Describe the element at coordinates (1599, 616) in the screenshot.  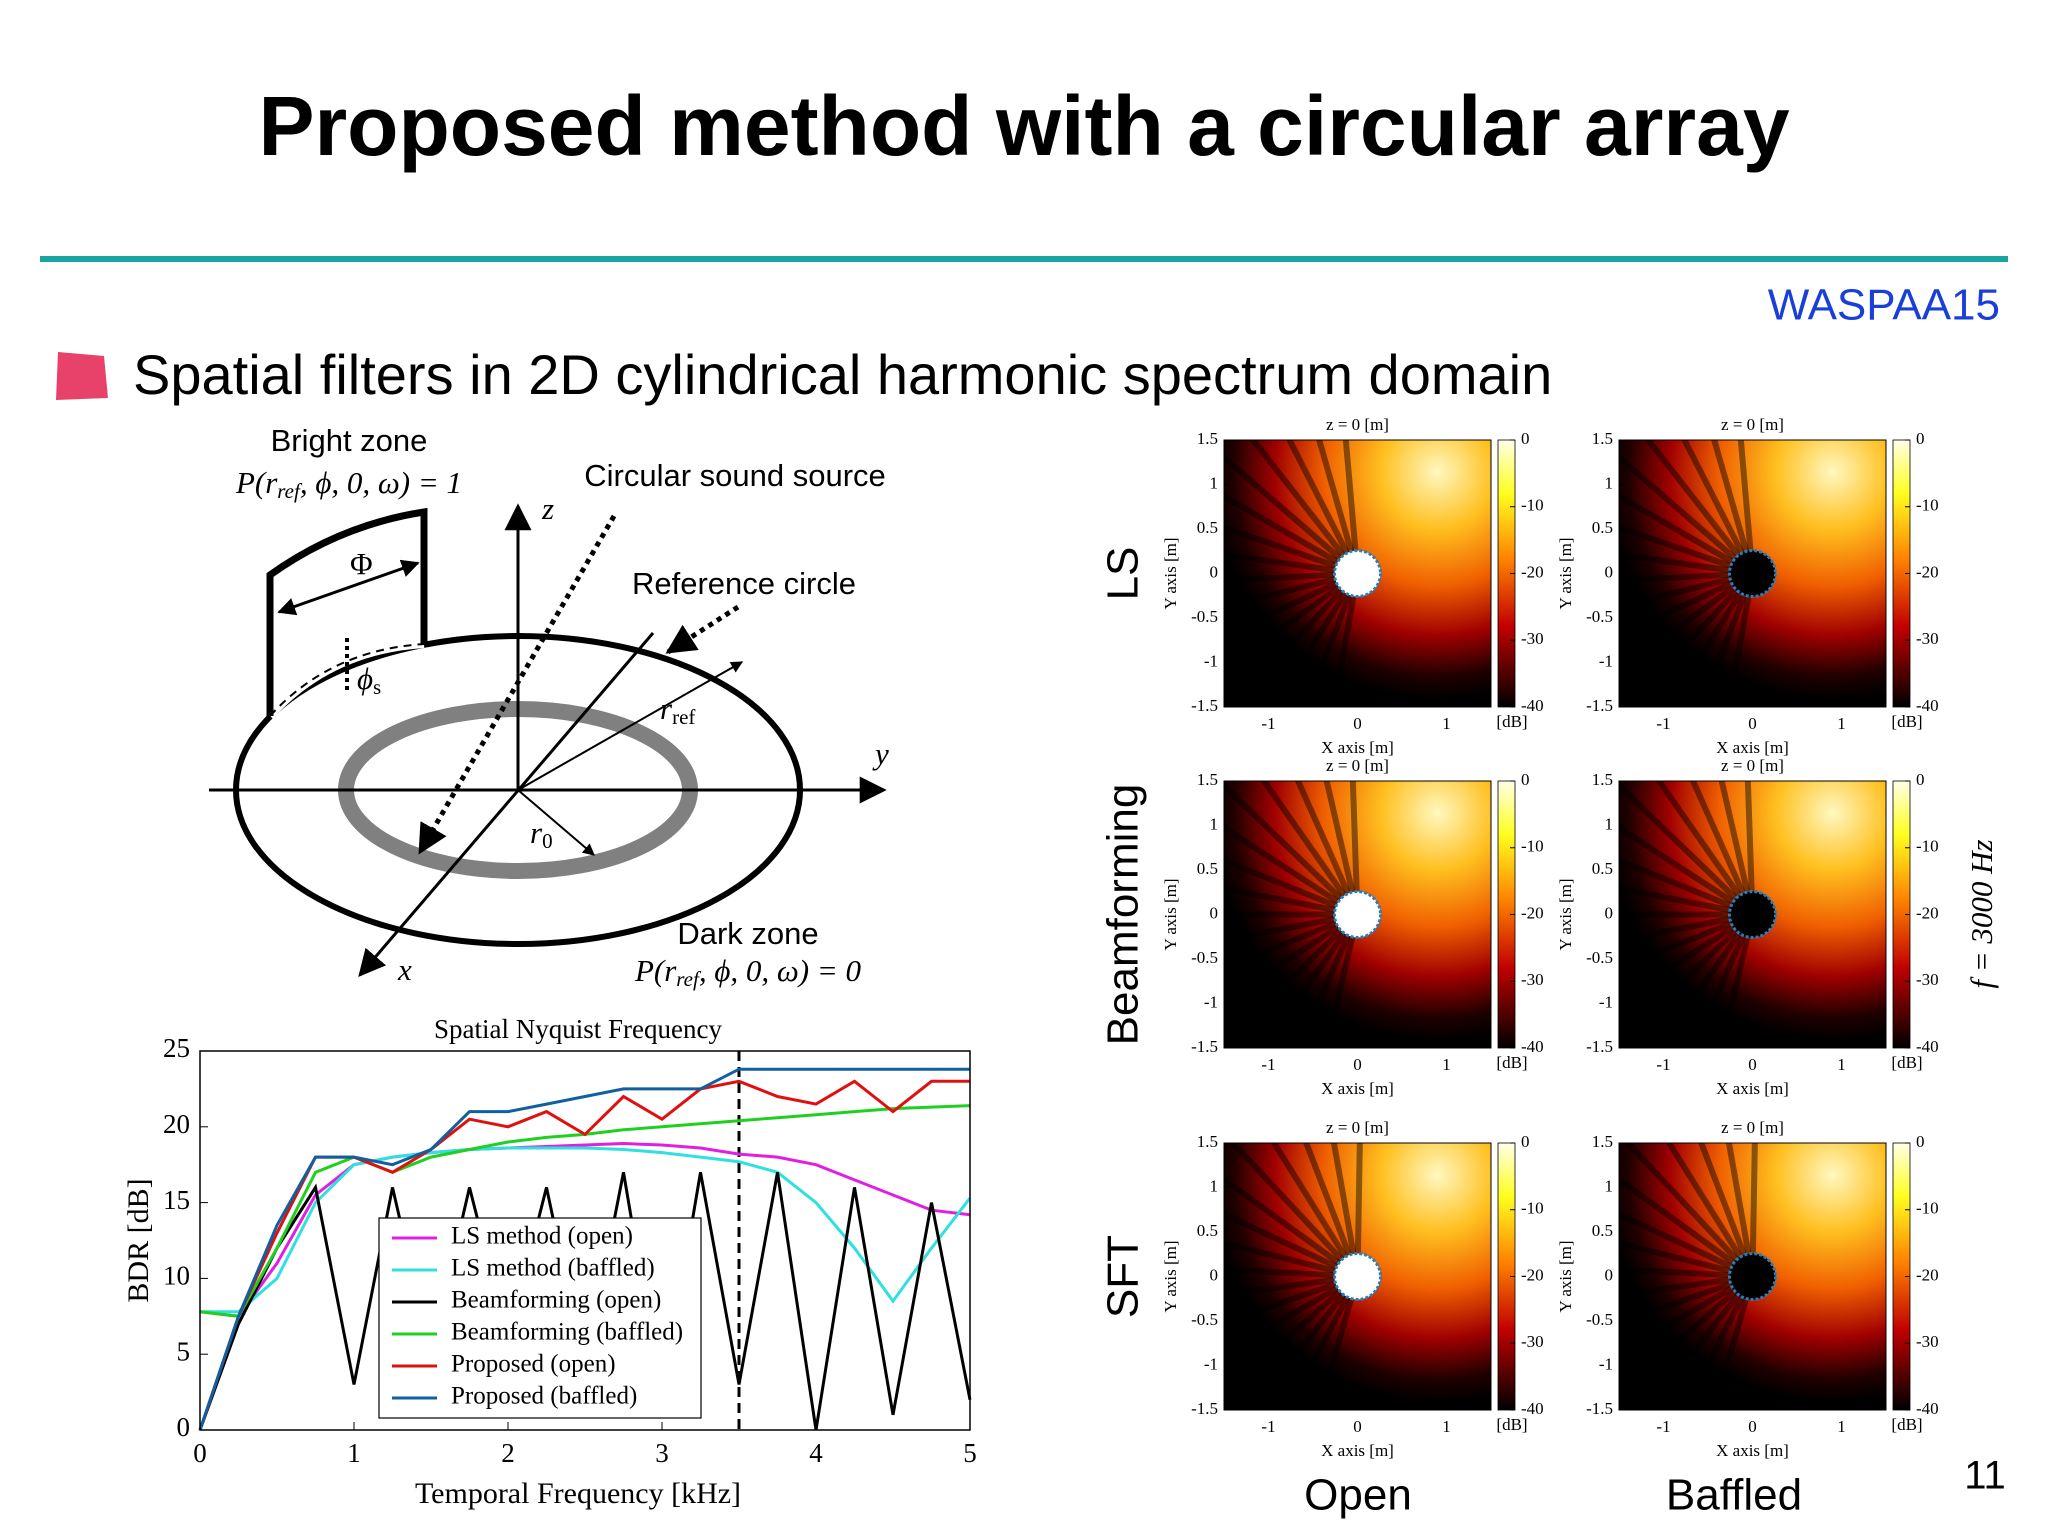
I see `y-tick-label: -0.5` at that location.